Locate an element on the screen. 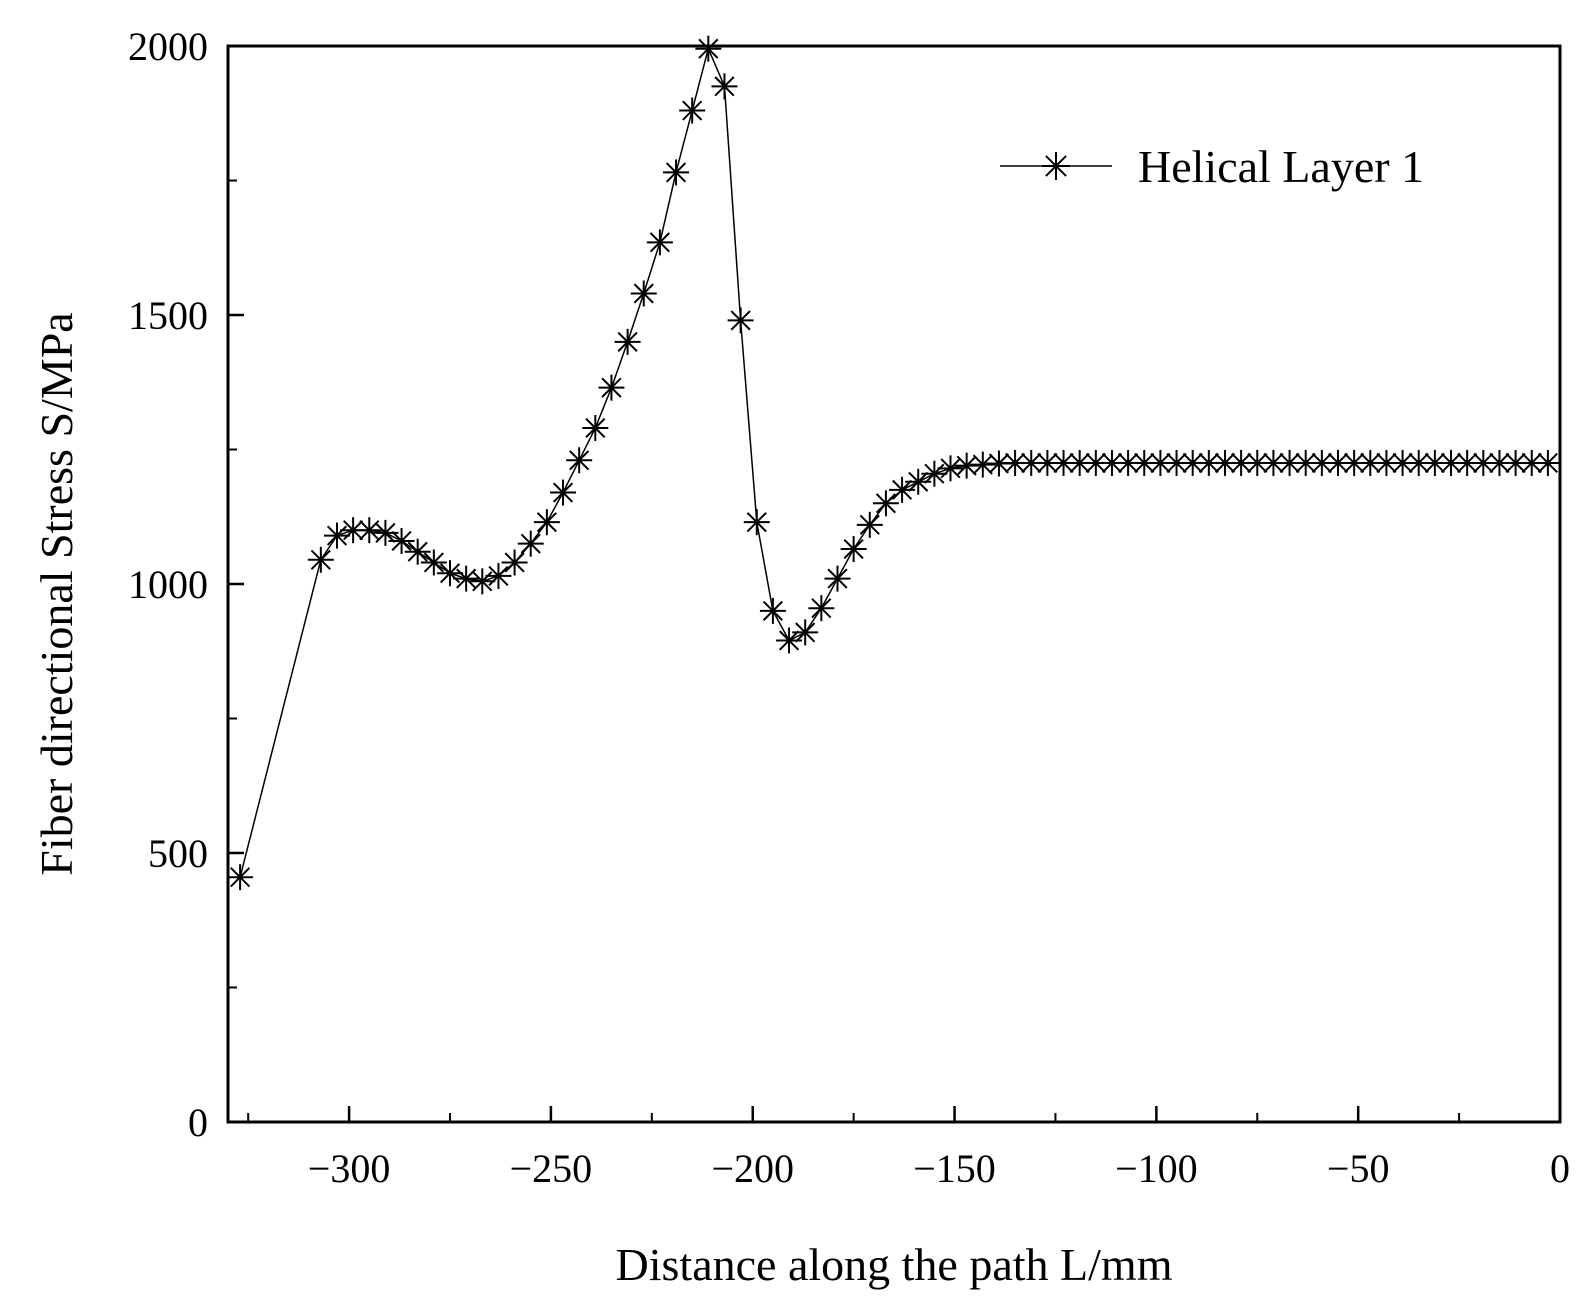  x-axis-title: Distance along the path L/mm is located at coordinates (894, 1264).